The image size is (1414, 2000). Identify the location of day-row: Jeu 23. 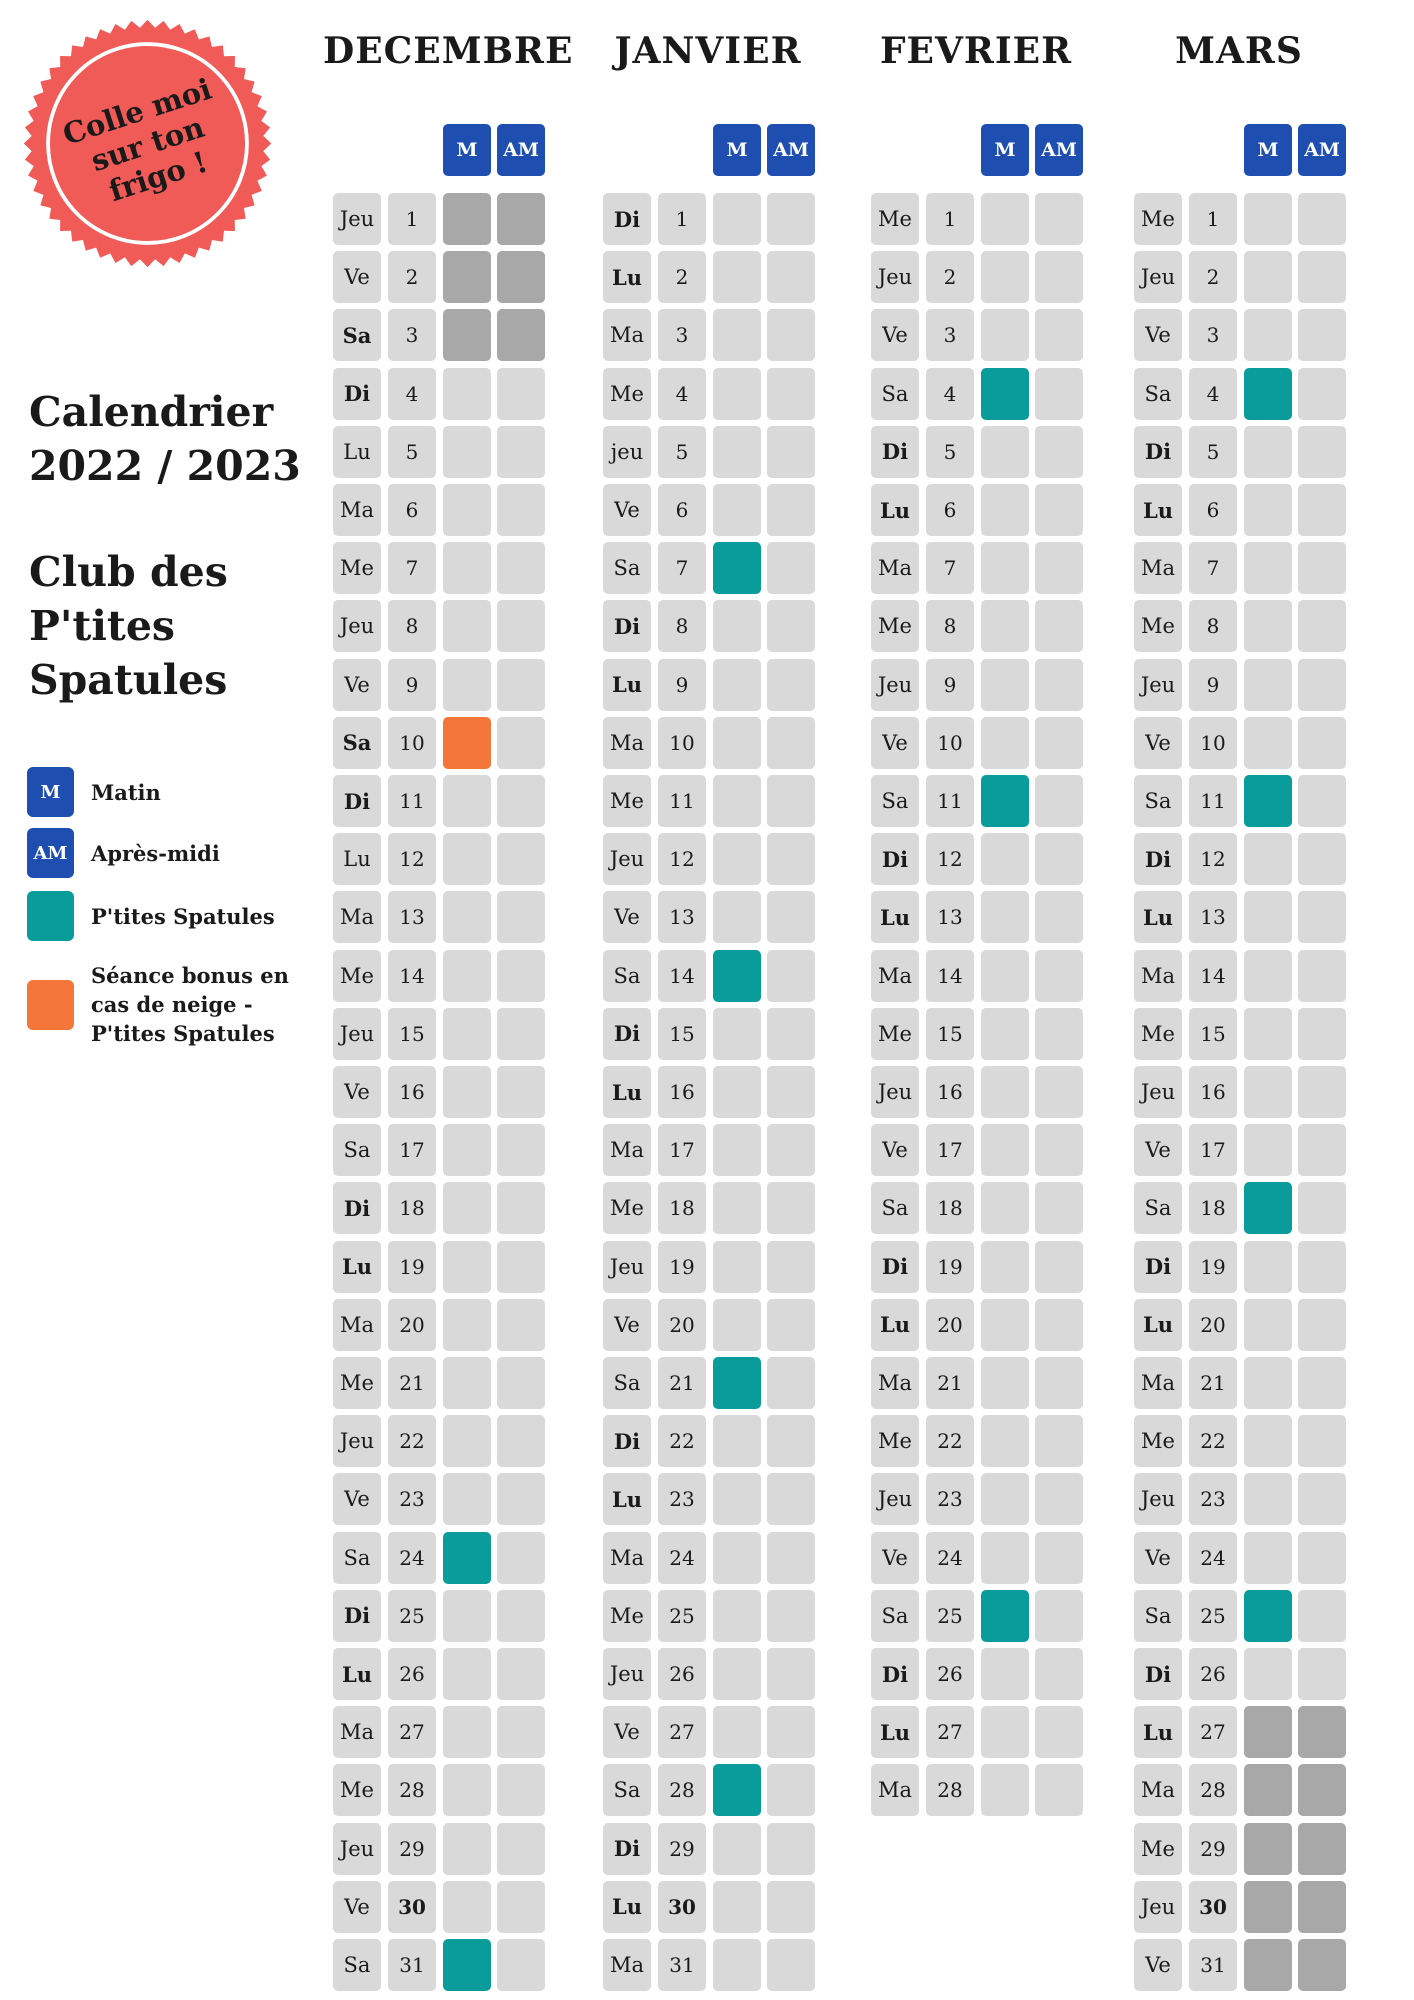
(1244, 1499).